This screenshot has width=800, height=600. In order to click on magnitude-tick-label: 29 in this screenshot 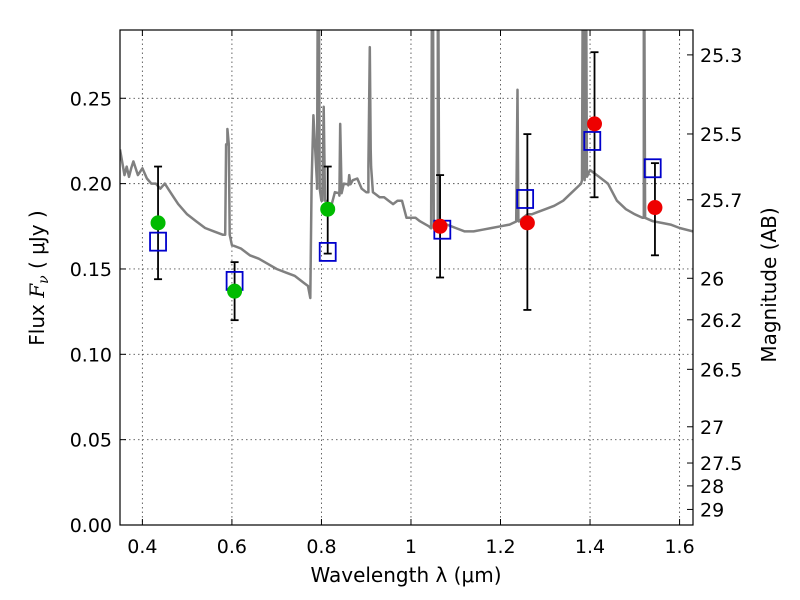, I will do `click(712, 510)`.